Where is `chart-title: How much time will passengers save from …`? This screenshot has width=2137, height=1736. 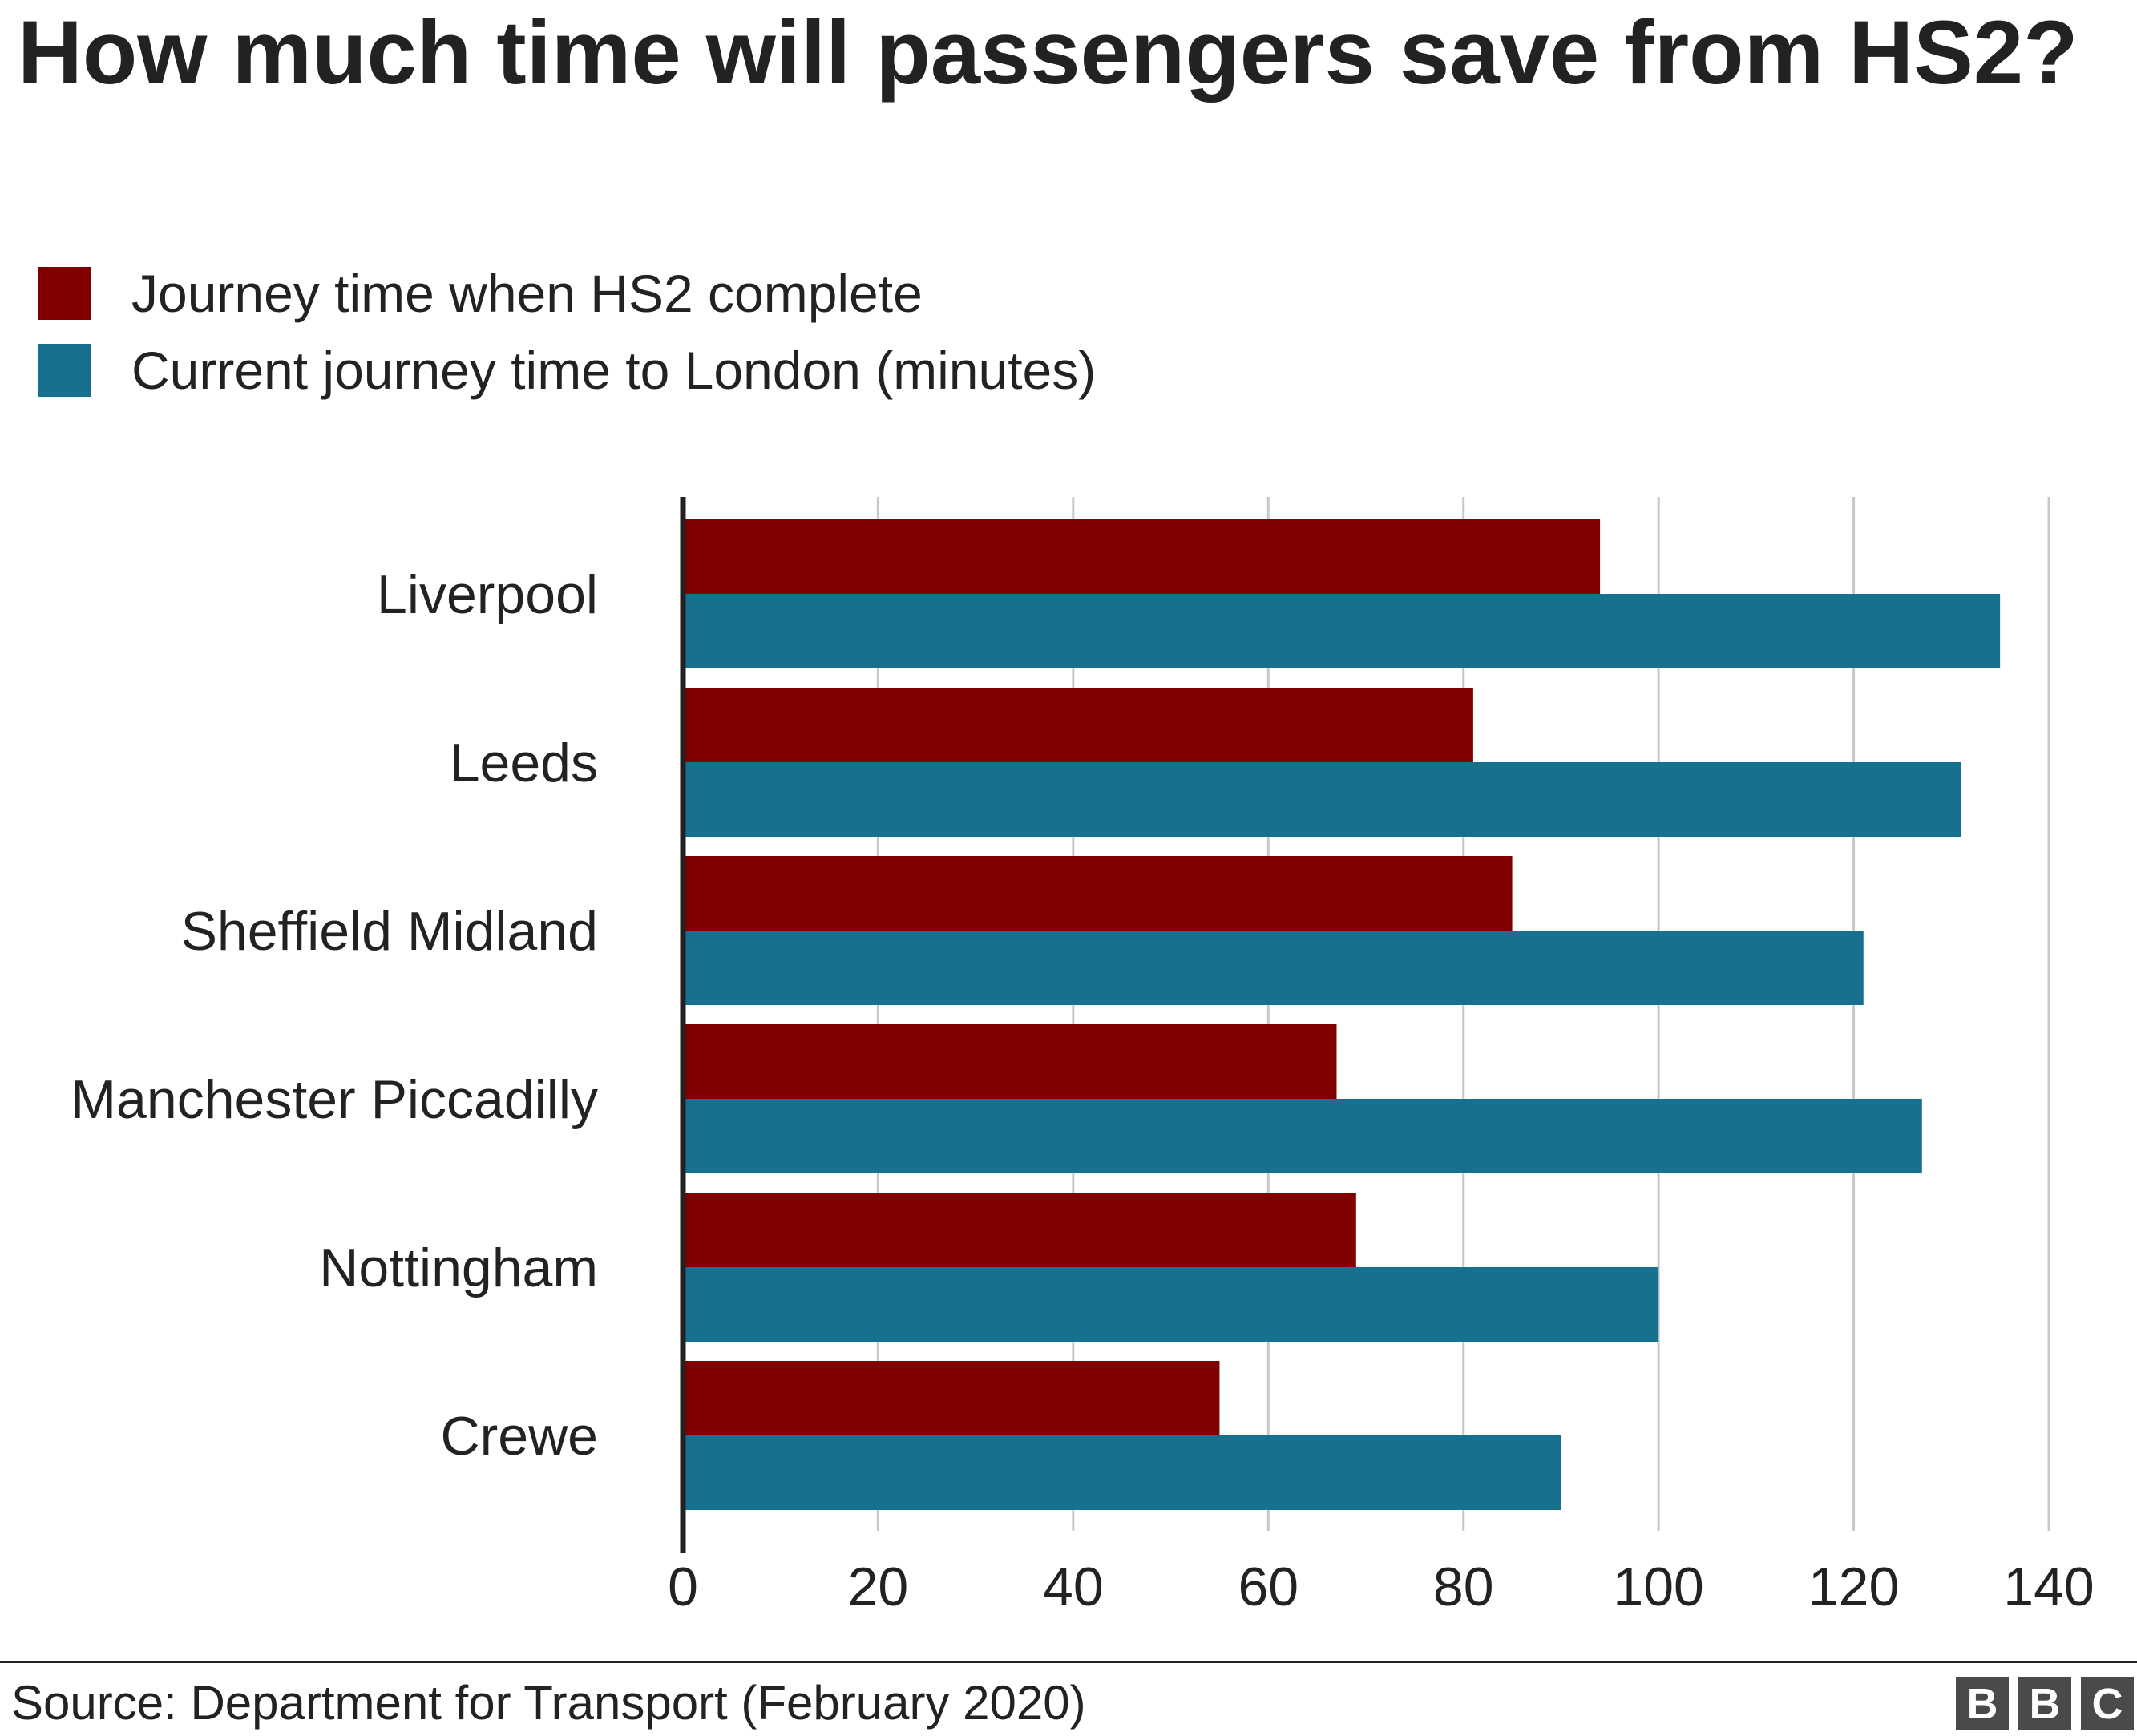
chart-title: How much time will passengers save from … is located at coordinates (1048, 52).